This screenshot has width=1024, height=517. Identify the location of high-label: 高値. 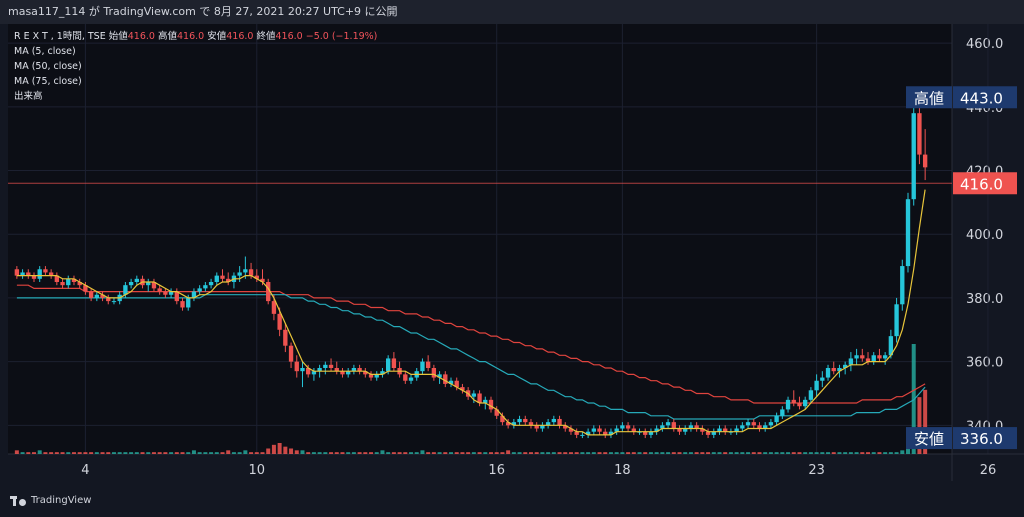
(168, 36).